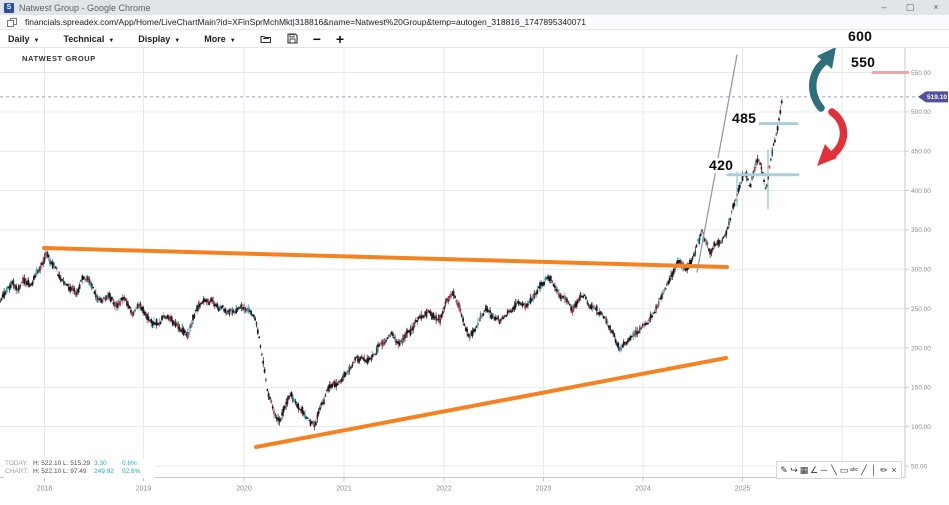 Image resolution: width=949 pixels, height=505 pixels. I want to click on menu-display: Display ▼, so click(159, 38).